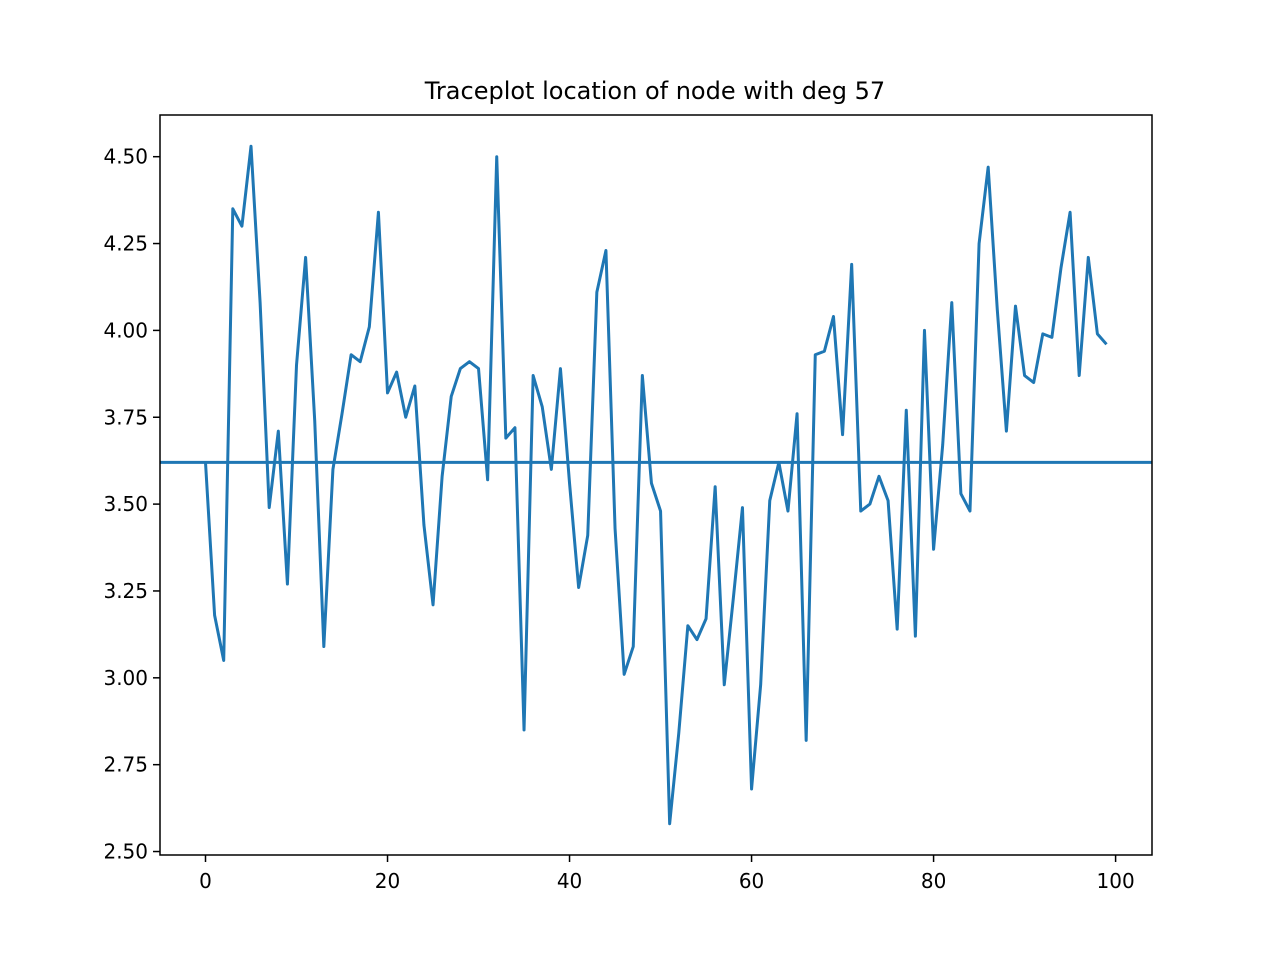 The height and width of the screenshot is (960, 1280). Describe the element at coordinates (1116, 881) in the screenshot. I see `x-tick-label: 100` at that location.